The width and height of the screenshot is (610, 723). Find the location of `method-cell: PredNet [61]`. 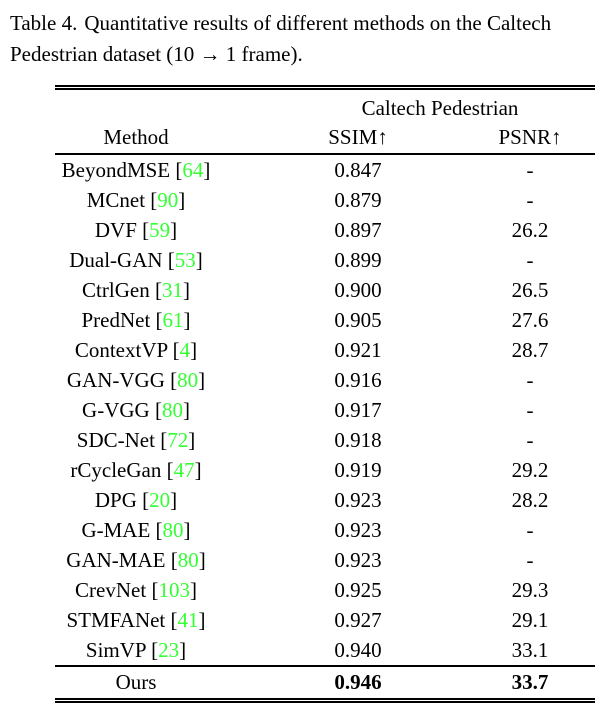

method-cell: PredNet [61] is located at coordinates (135, 320).